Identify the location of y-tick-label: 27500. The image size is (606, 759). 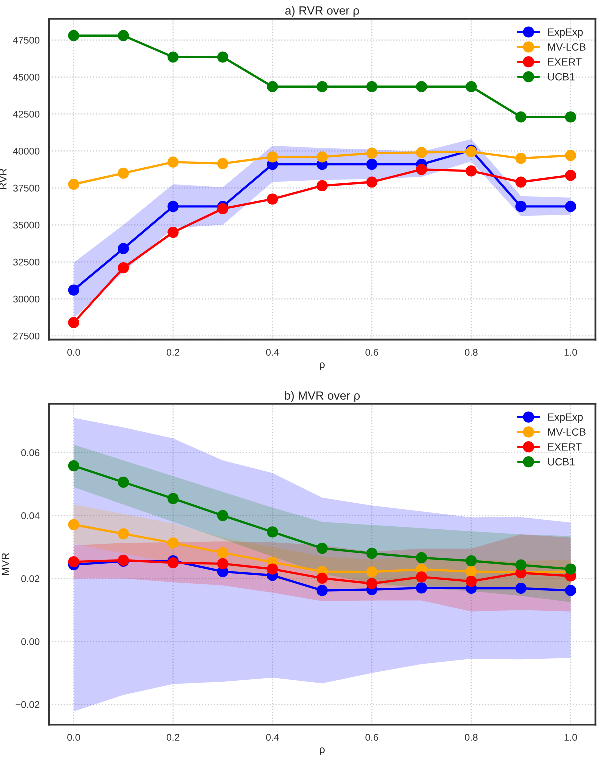
(27, 336).